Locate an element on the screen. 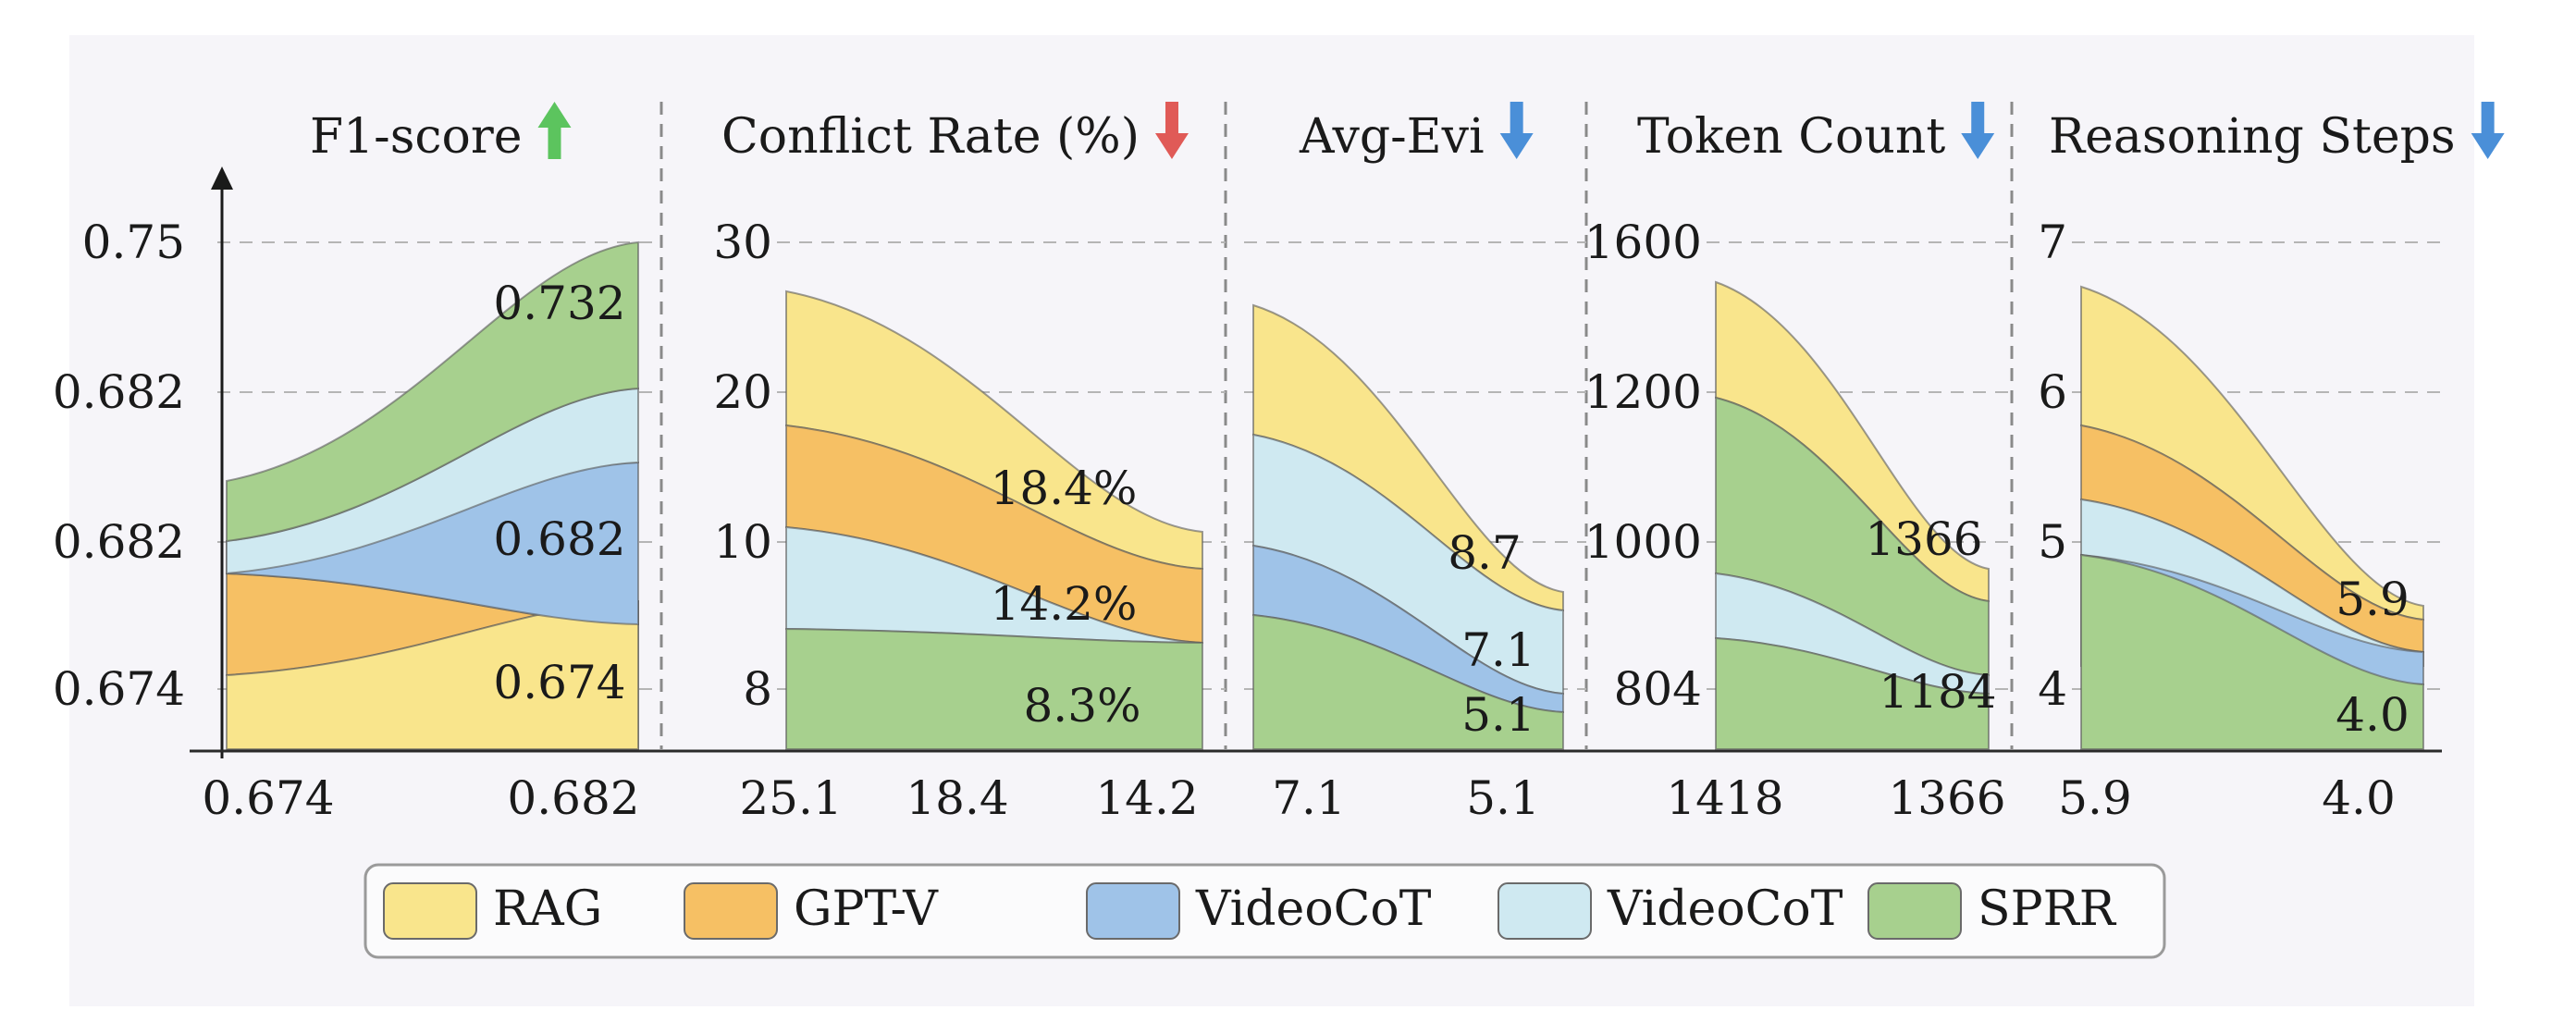 The height and width of the screenshot is (1010, 2576). data-label: 7.1 is located at coordinates (1498, 650).